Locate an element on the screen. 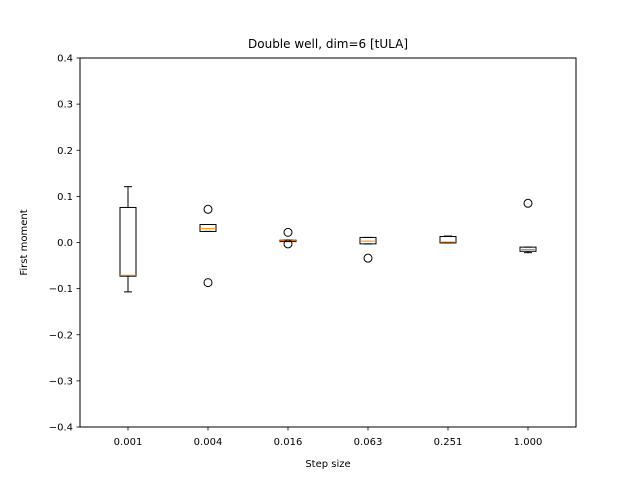 The width and height of the screenshot is (640, 480). chart-title: Double well, dim=6 [tULA] is located at coordinates (328, 44).